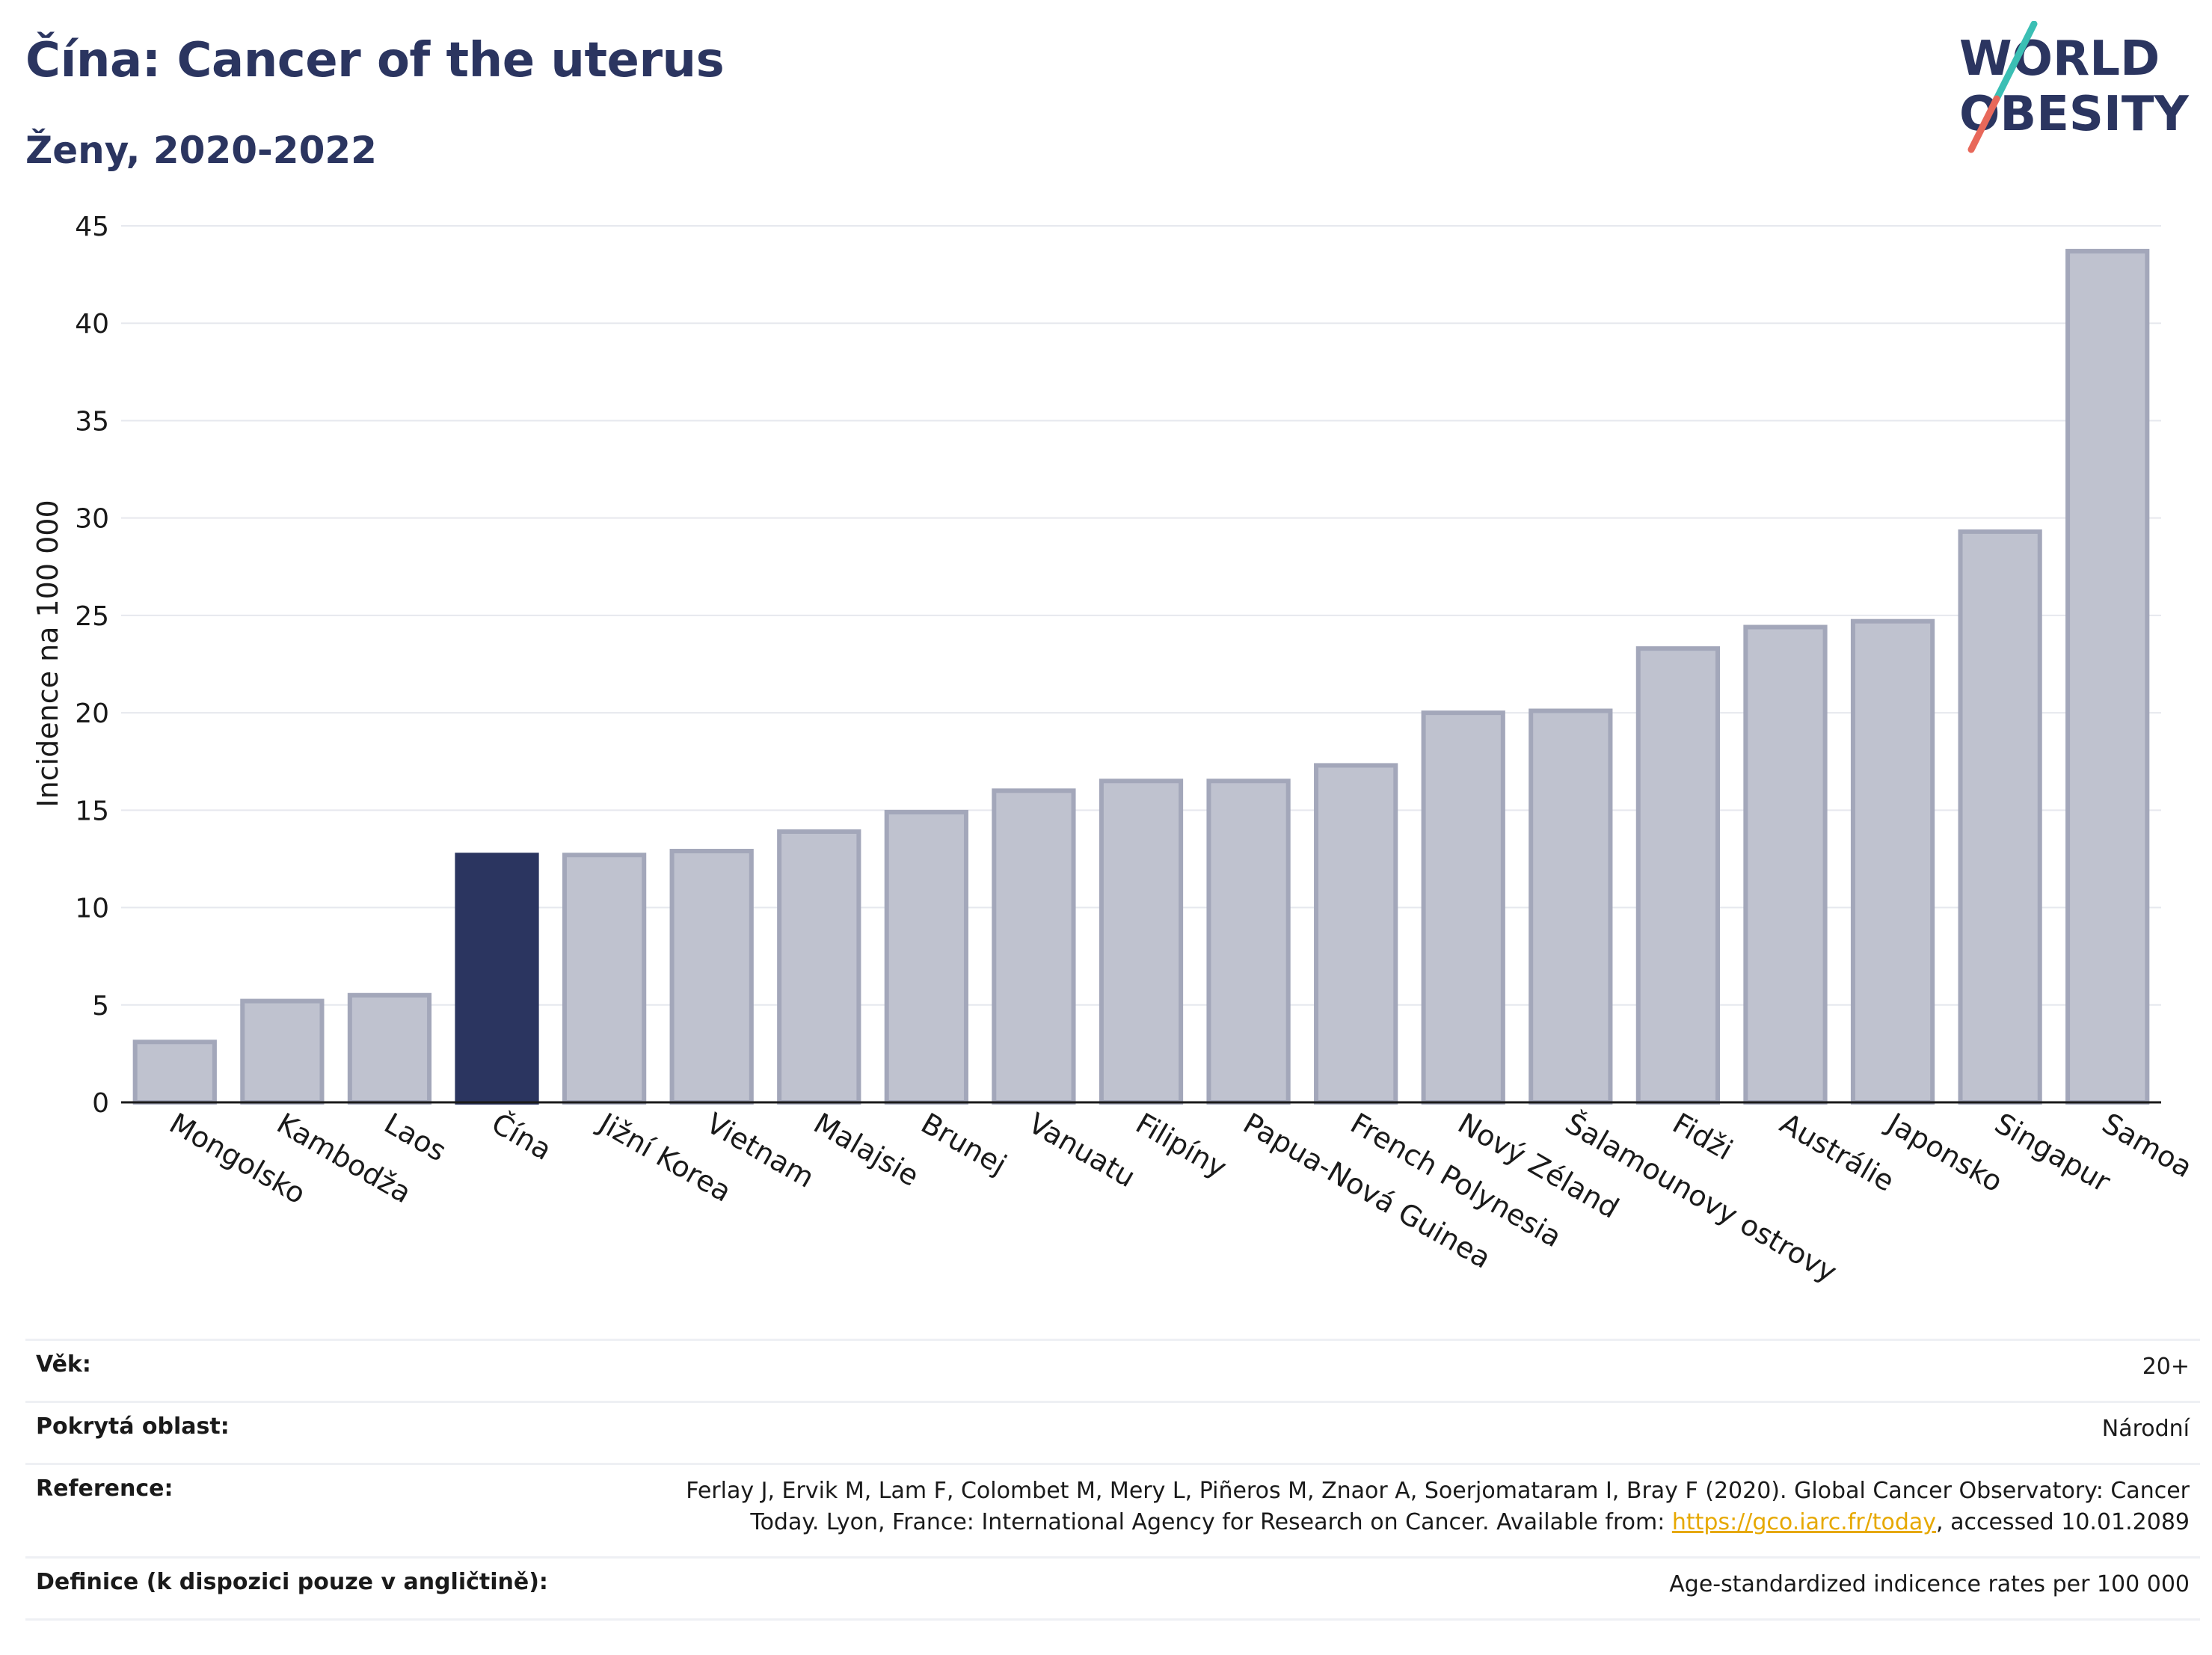  What do you see at coordinates (521, 1137) in the screenshot?
I see `x-tick-label: Čína` at bounding box center [521, 1137].